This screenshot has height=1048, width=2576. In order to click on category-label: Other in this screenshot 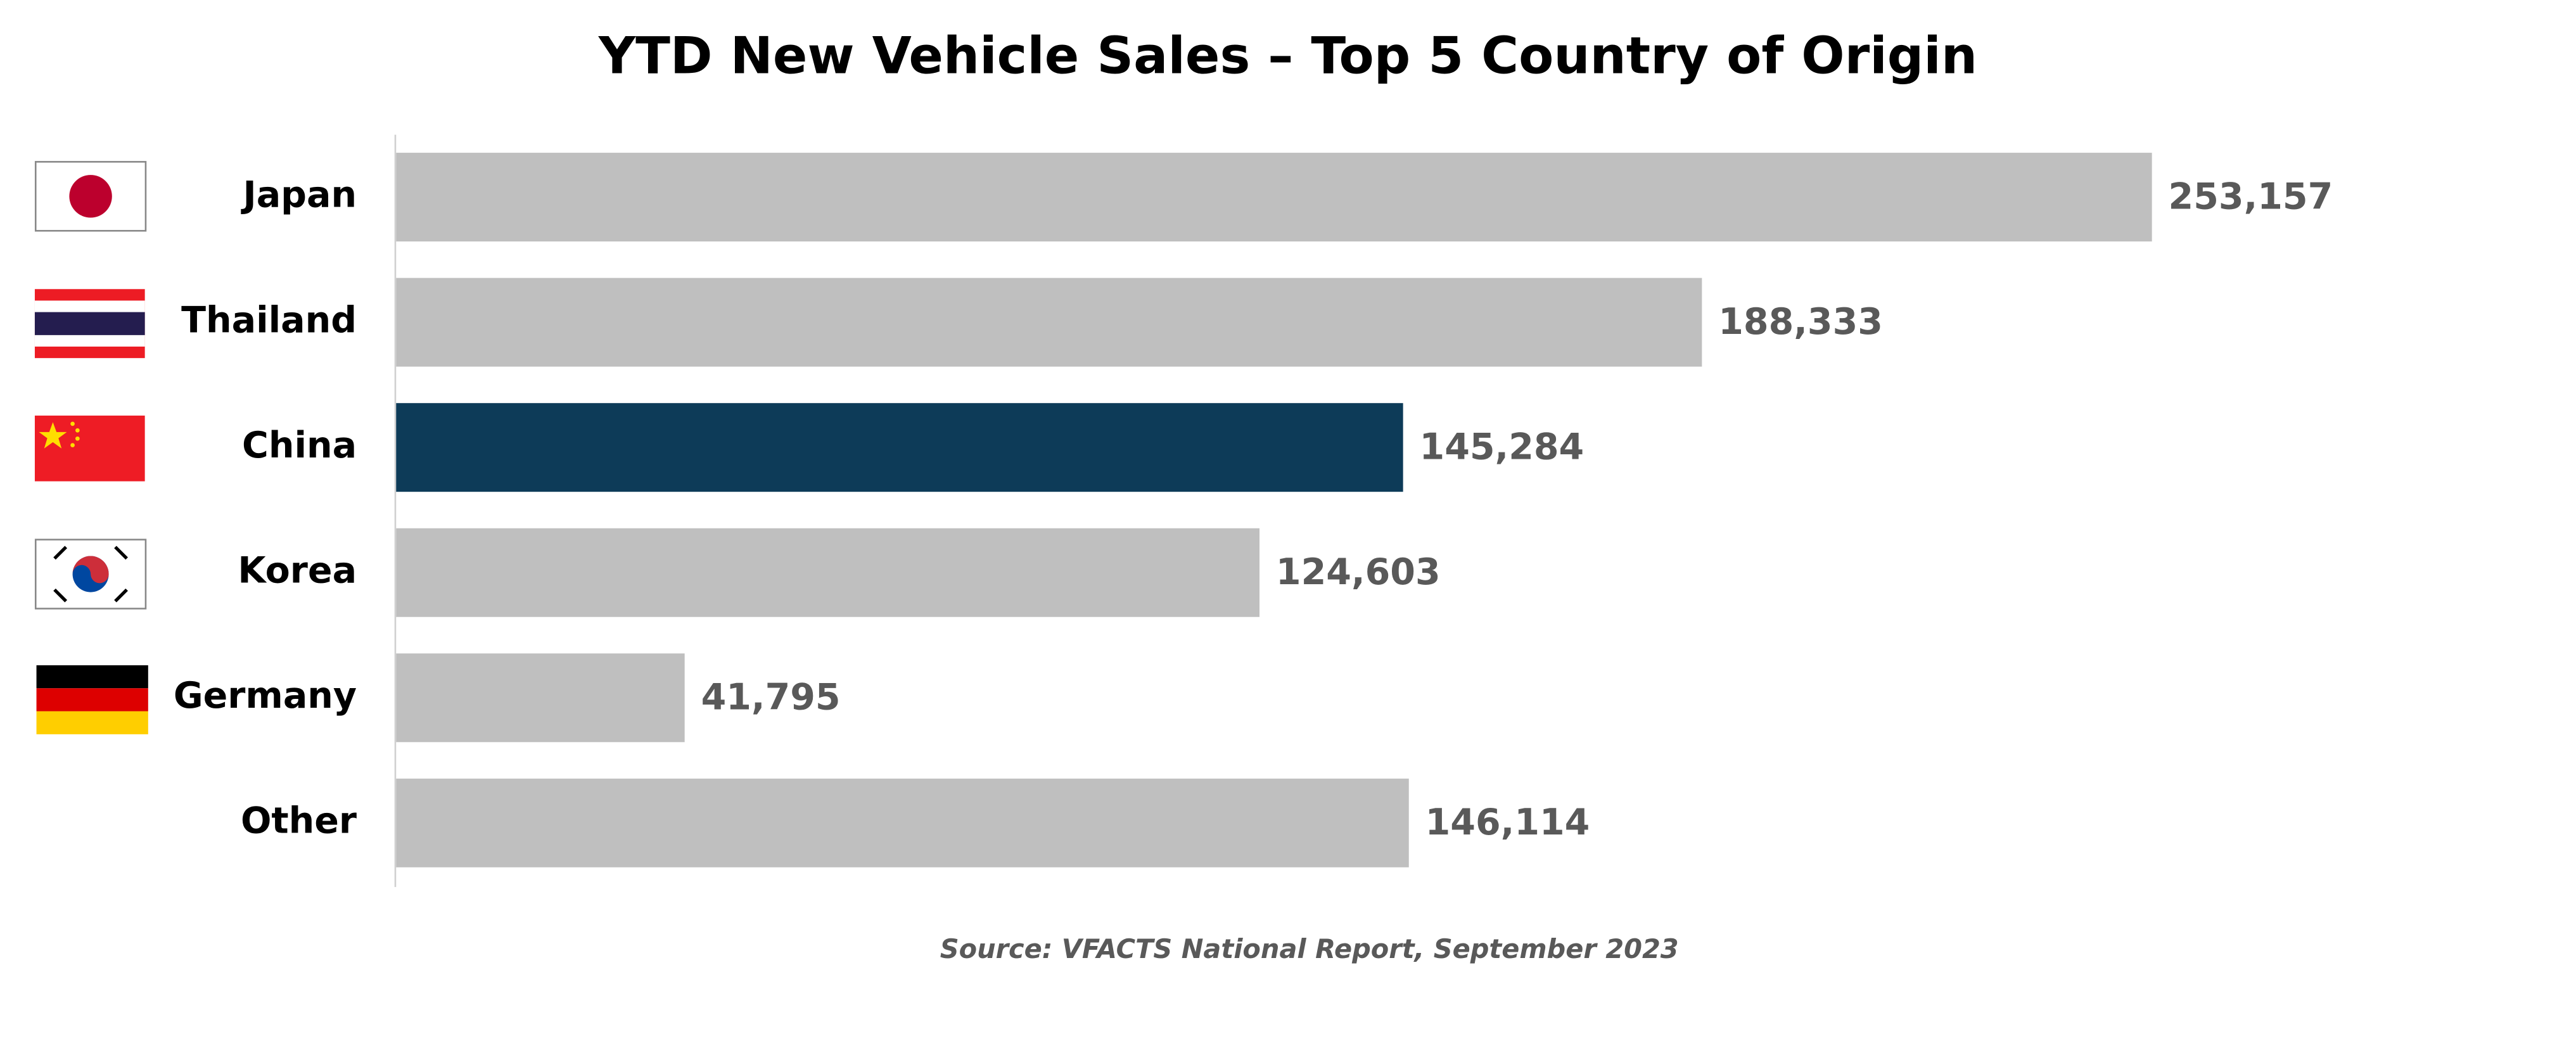, I will do `click(299, 820)`.